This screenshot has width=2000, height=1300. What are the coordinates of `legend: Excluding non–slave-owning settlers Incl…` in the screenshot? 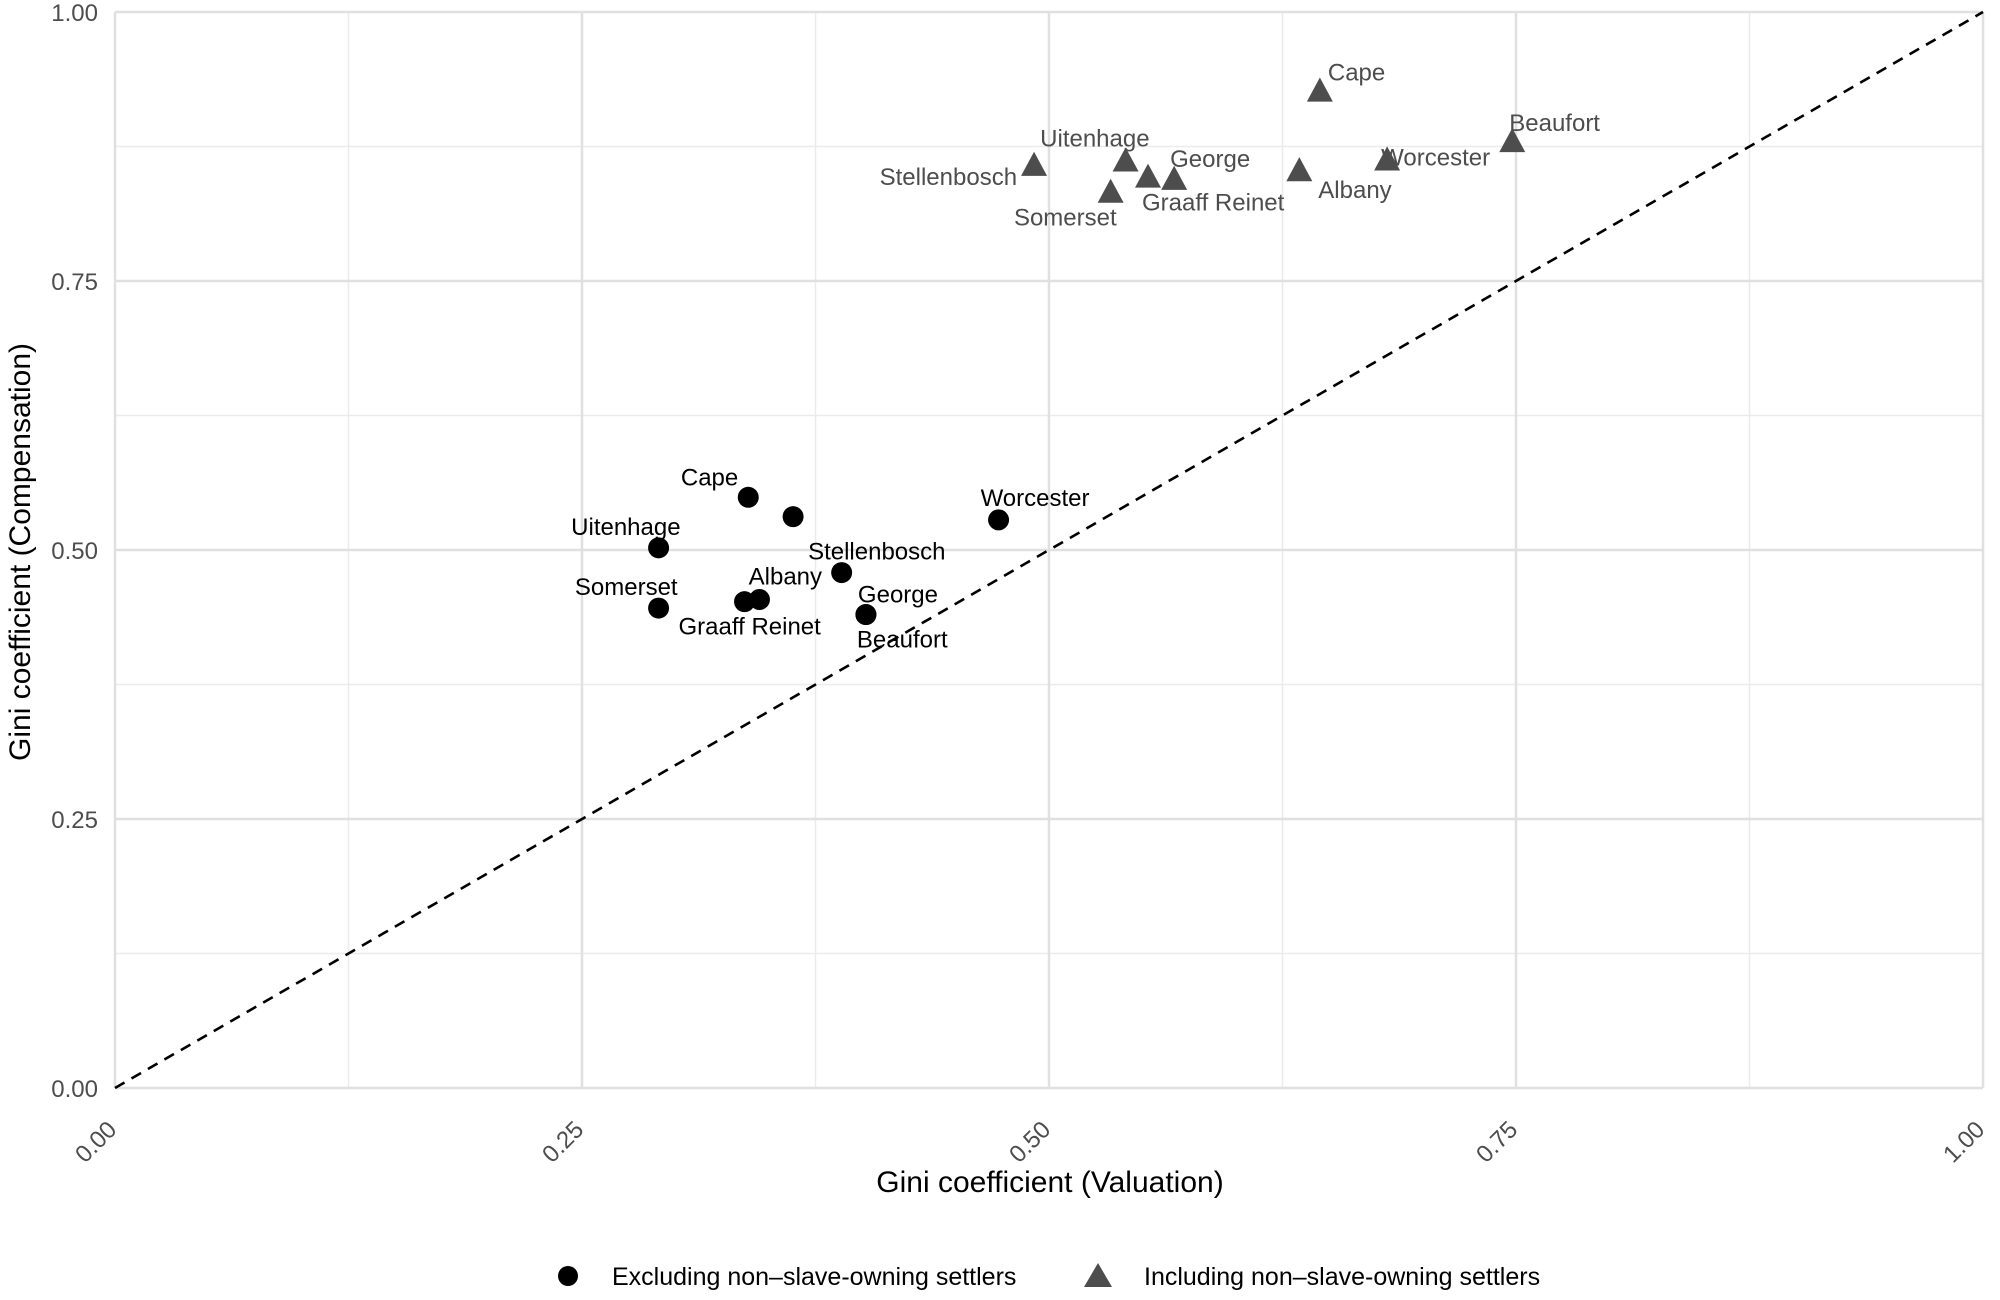 It's located at (1049, 1277).